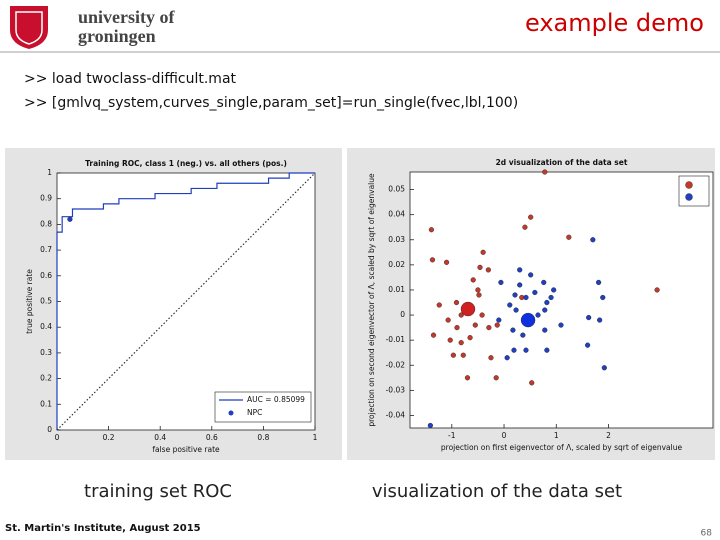 The image size is (720, 540). Describe the element at coordinates (396, 214) in the screenshot. I see `y-tick-label: 0.04` at that location.